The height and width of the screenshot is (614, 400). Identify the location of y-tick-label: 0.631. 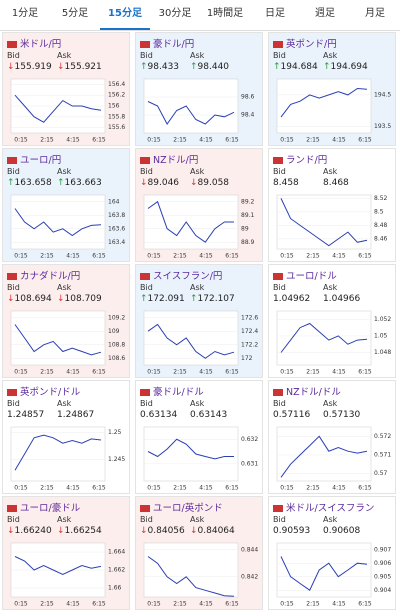
(249, 463).